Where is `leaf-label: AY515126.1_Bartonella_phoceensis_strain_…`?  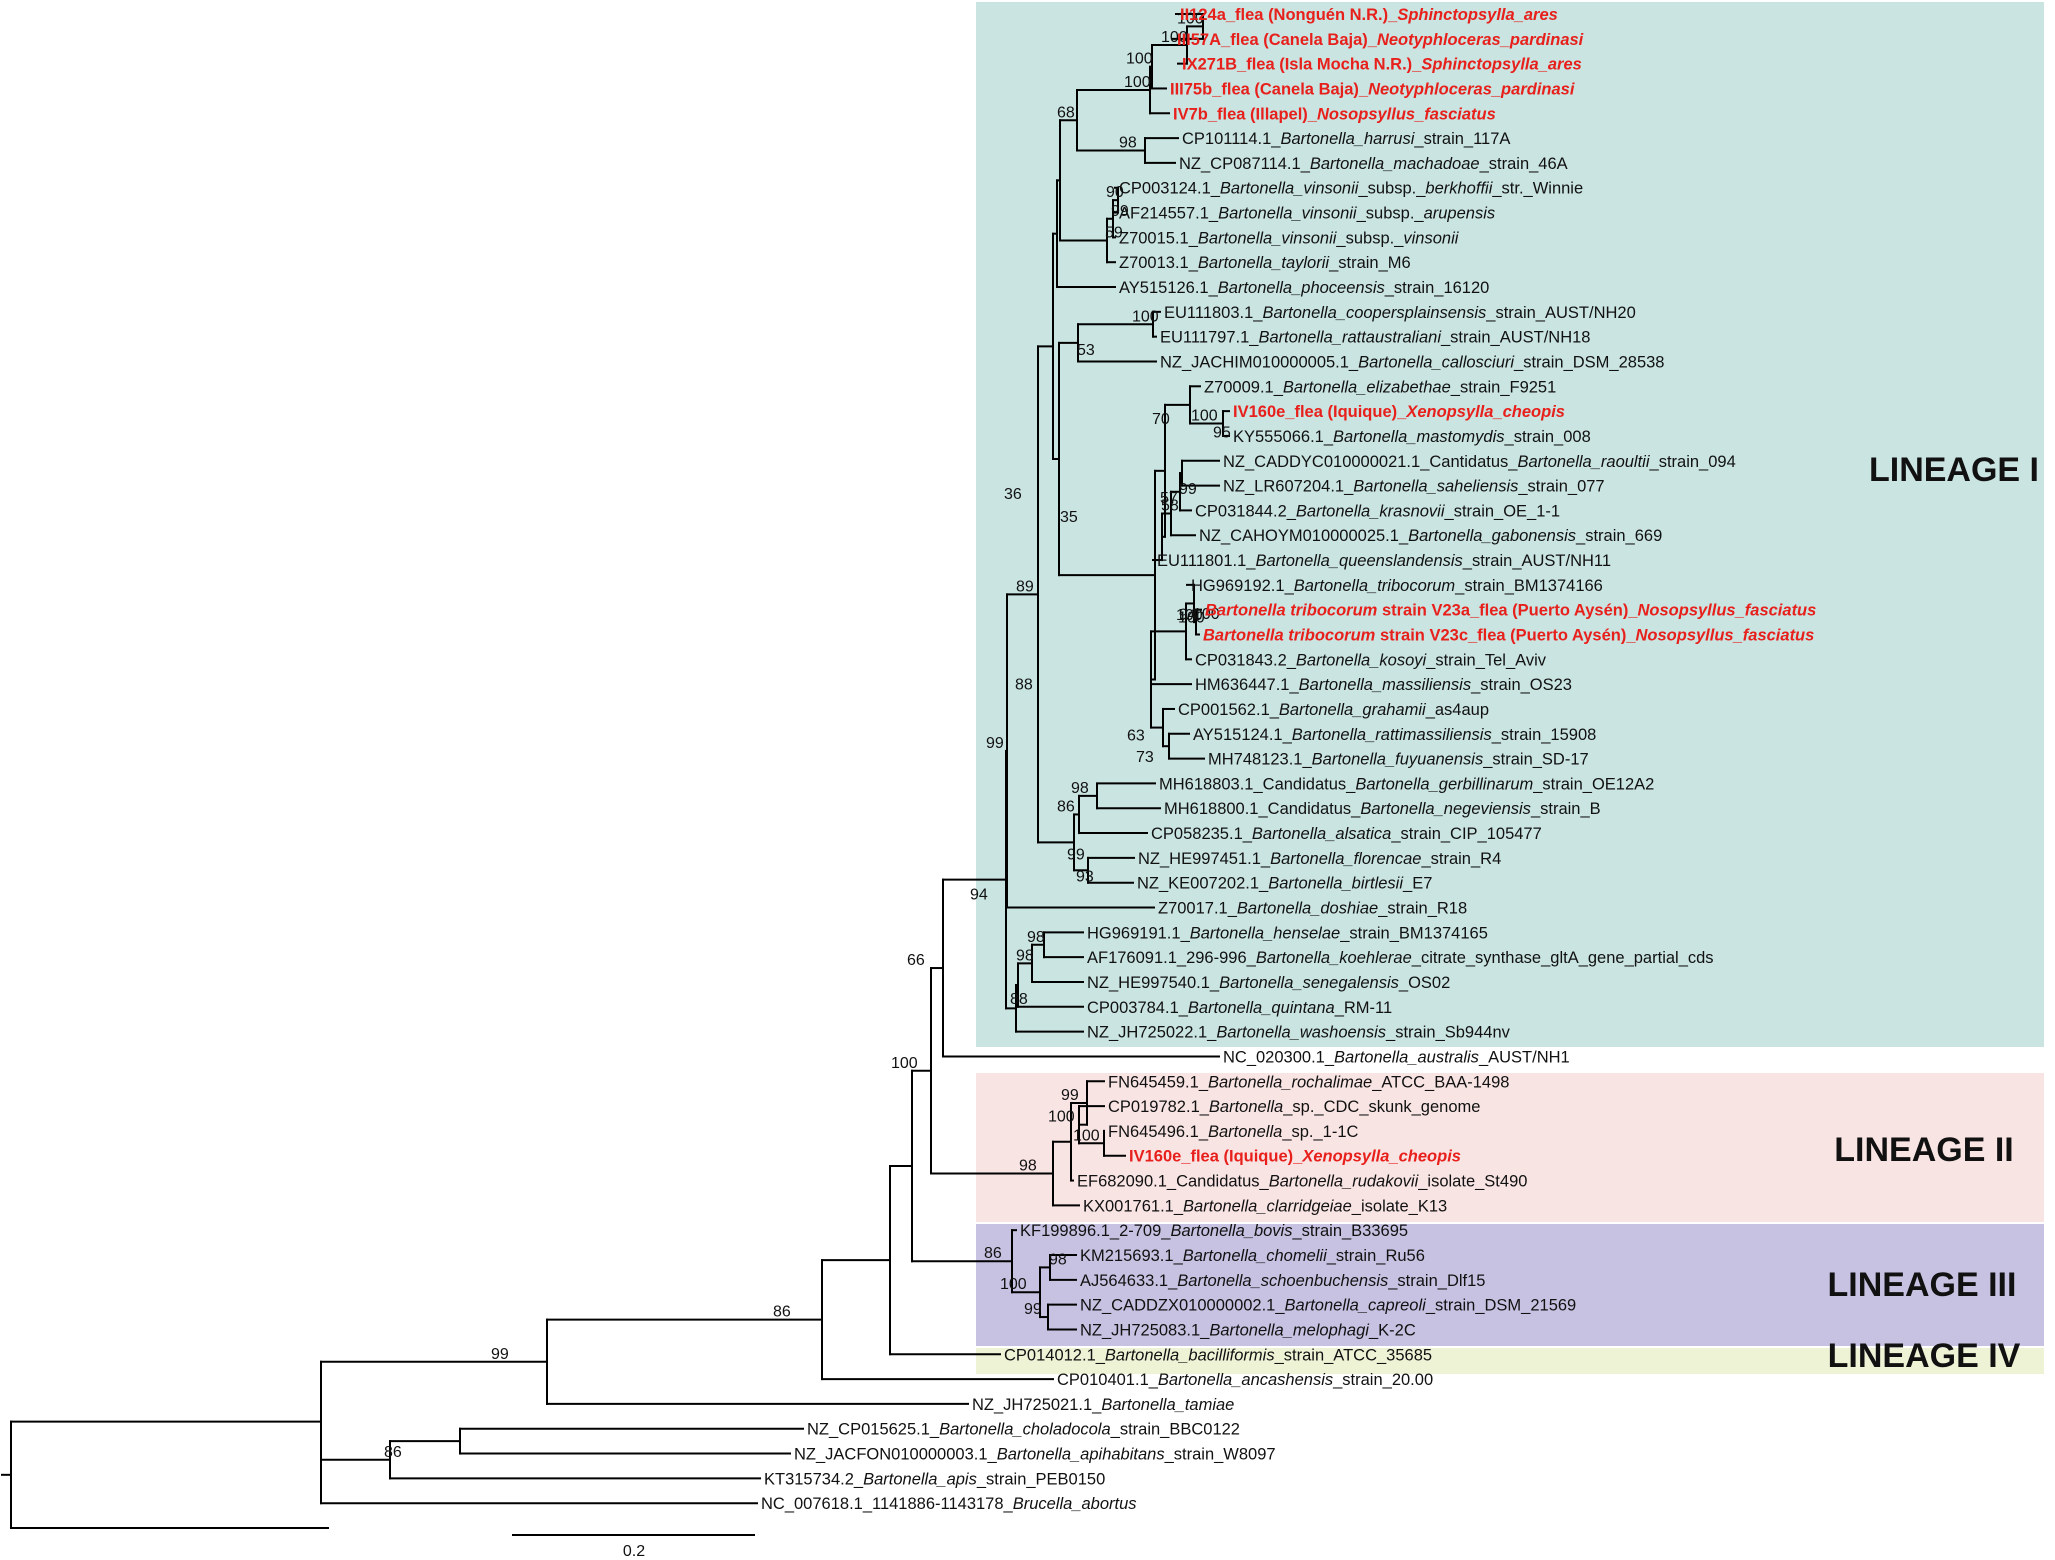 leaf-label: AY515126.1_Bartonella_phoceensis_strain_… is located at coordinates (1304, 288).